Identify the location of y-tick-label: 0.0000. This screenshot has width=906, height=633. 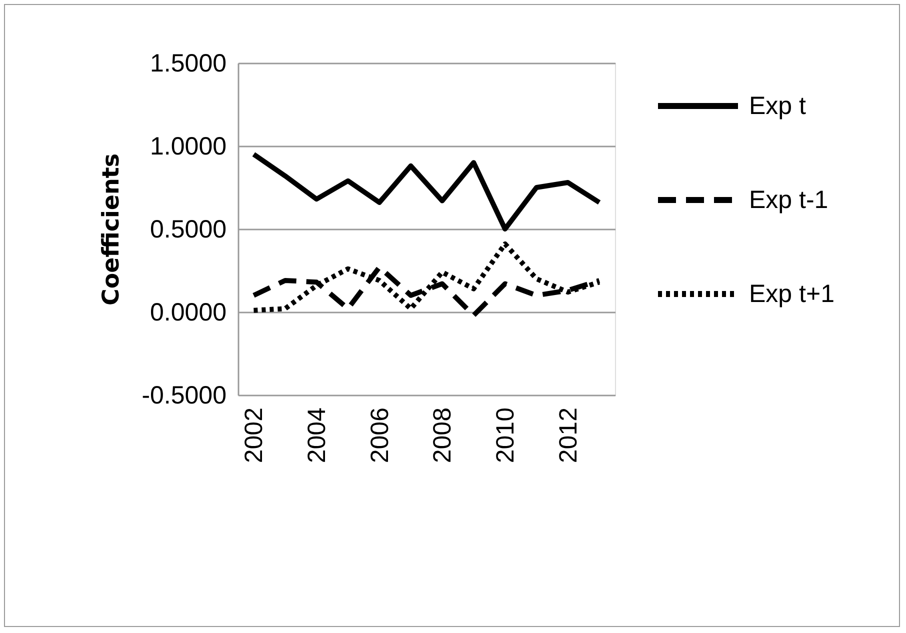
(188, 312).